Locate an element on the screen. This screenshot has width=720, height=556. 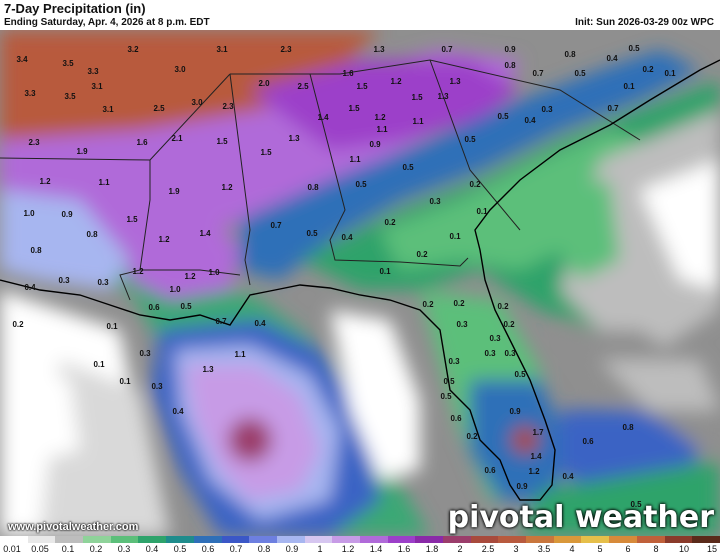
precip-value-label: 3.3 is located at coordinates (93, 71).